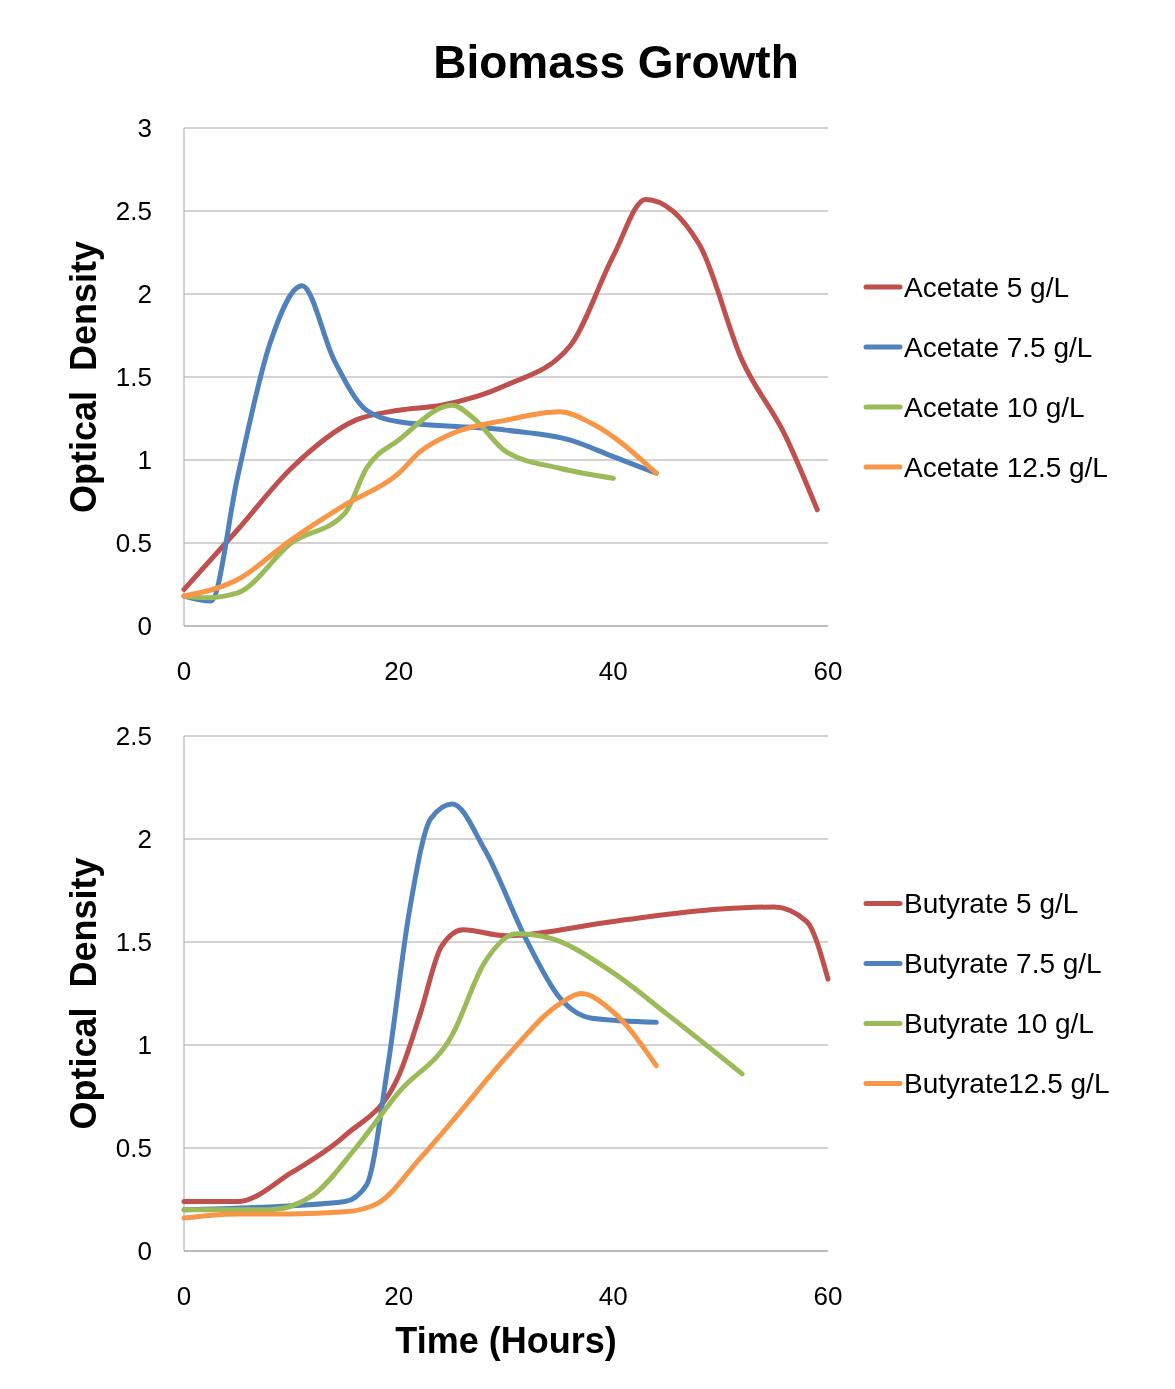  I want to click on legend-label: Butyrate 10 g/L, so click(999, 1024).